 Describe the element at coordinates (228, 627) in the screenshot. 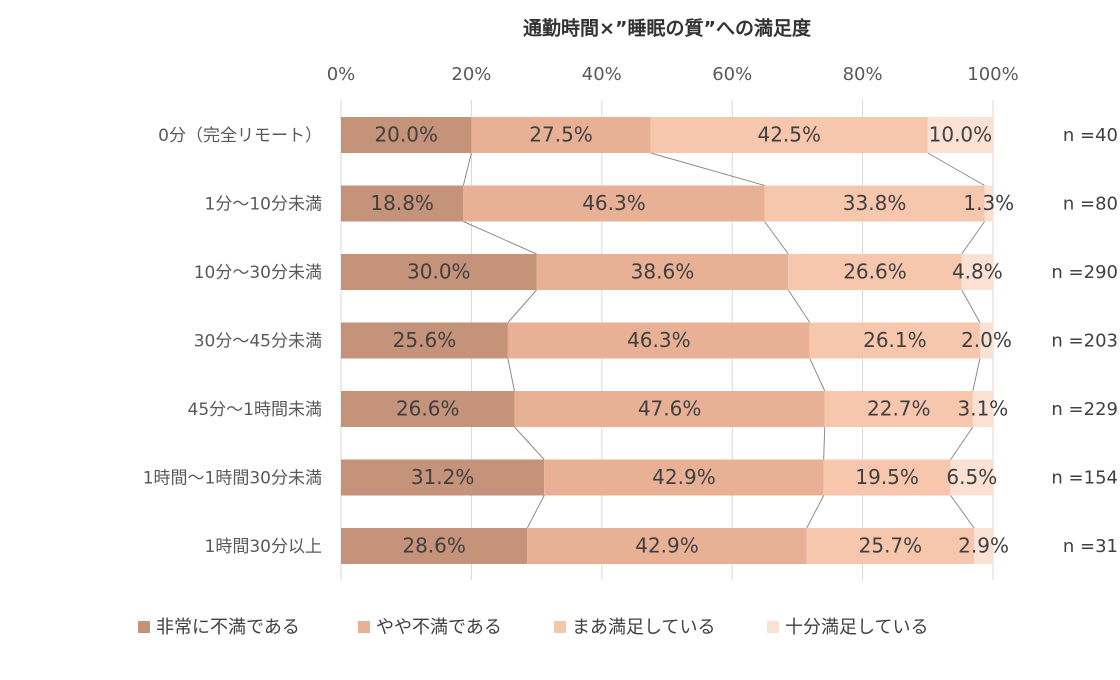

I see `legend-label: 非常に不満である` at that location.